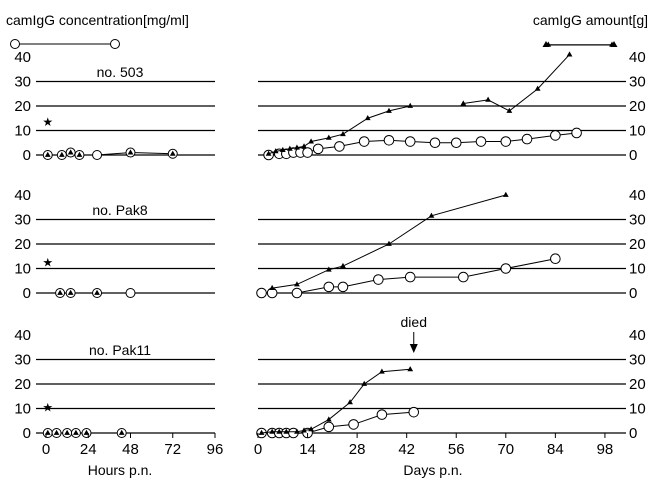 The image size is (657, 484). I want to click on arrow-head, so click(413, 348).